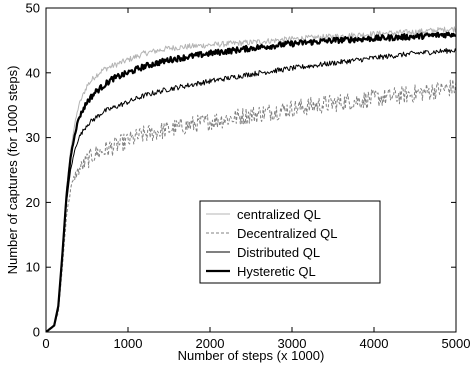  Describe the element at coordinates (33, 72) in the screenshot. I see `y-tick-label: 40` at that location.